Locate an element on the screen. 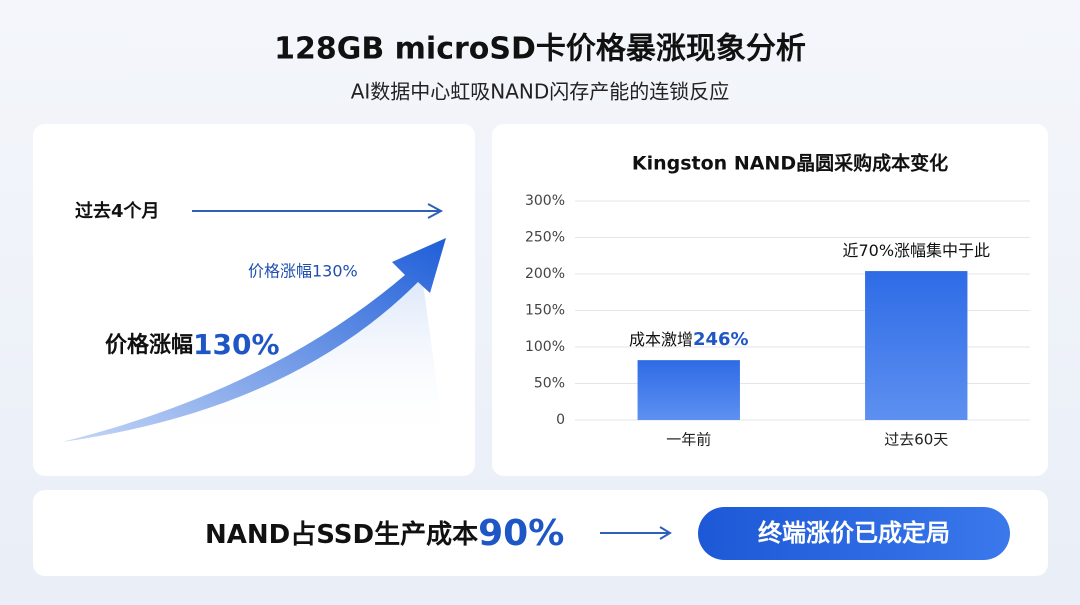 The height and width of the screenshot is (605, 1080). footer-arrow-head is located at coordinates (665, 533).